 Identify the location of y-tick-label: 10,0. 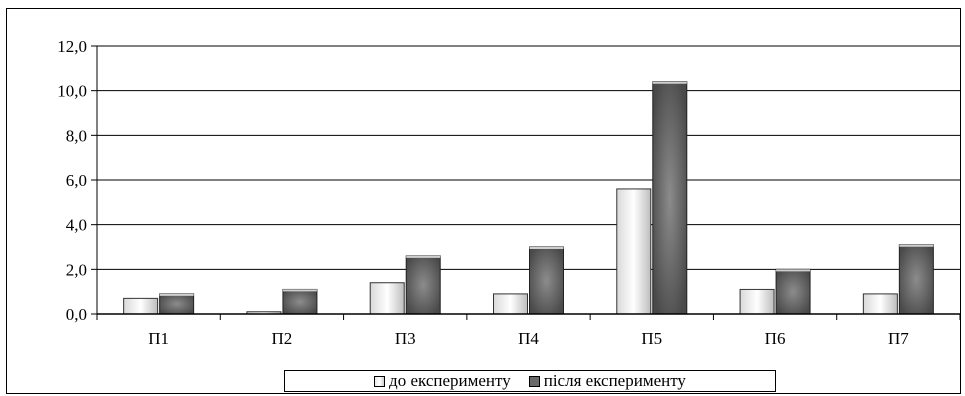
(72, 91).